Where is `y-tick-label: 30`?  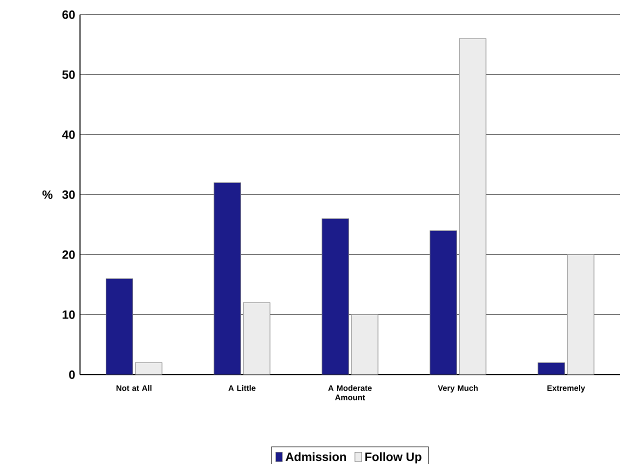
y-tick-label: 30 is located at coordinates (68, 194).